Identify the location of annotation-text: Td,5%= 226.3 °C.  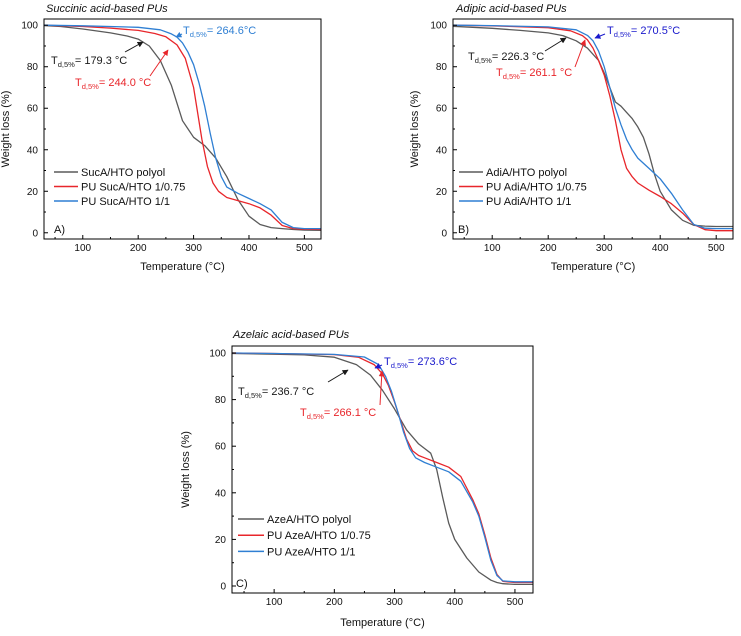
(506, 58).